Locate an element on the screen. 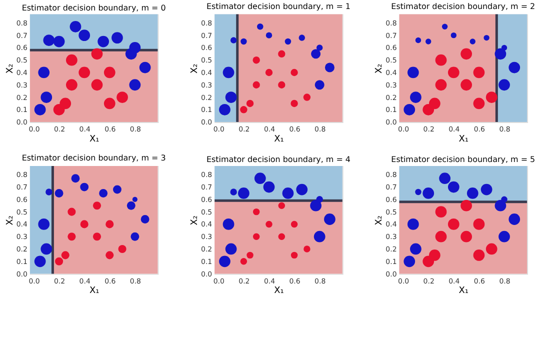 The image size is (540, 337). chart-title: Estimator decision boundary, m = 4 is located at coordinates (278, 159).